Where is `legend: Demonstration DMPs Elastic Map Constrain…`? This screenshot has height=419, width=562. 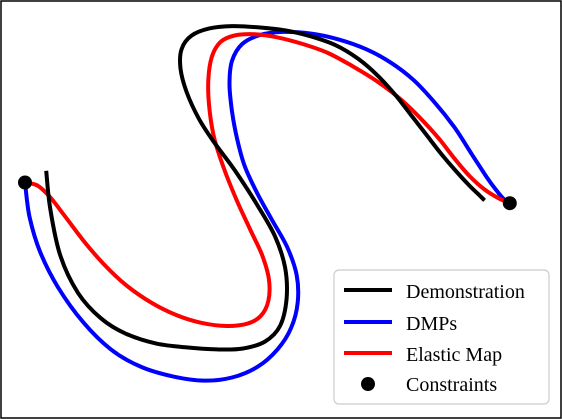 legend: Demonstration DMPs Elastic Map Constrain… is located at coordinates (441, 337).